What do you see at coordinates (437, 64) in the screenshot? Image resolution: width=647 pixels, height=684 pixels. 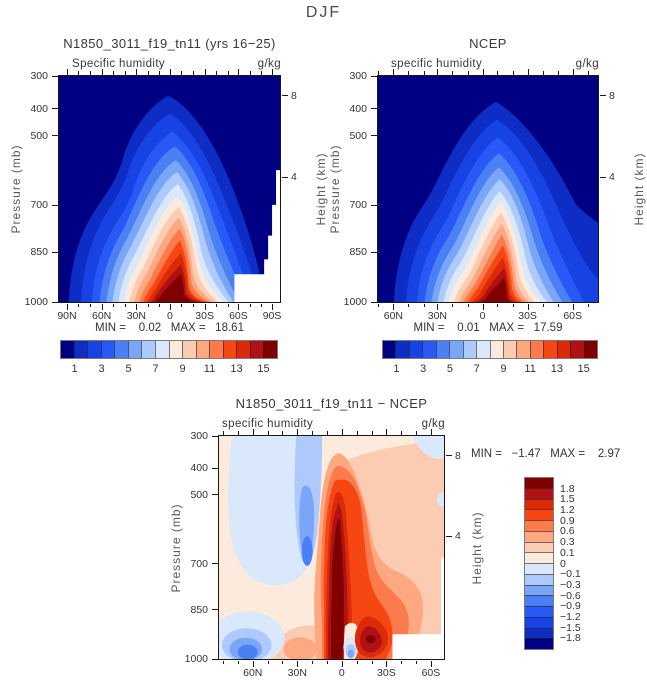 I see `variable-label: specific humidity` at bounding box center [437, 64].